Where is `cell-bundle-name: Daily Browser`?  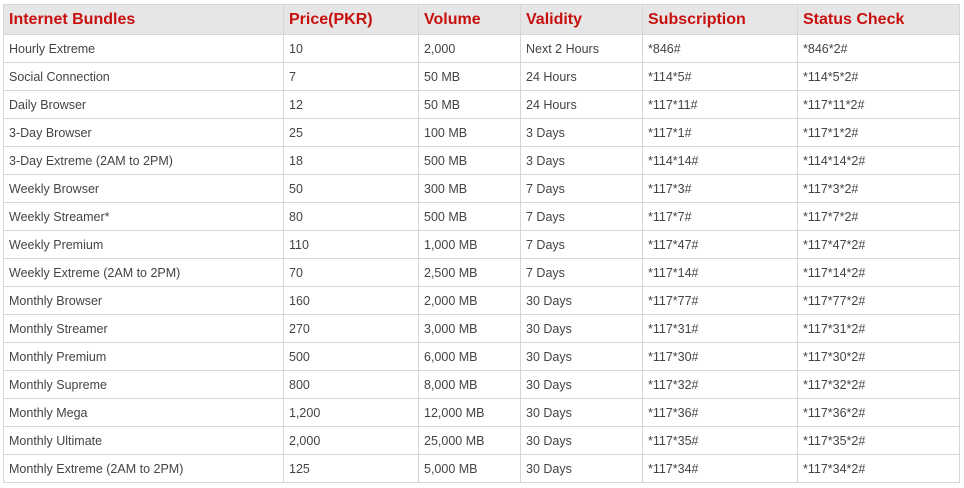
cell-bundle-name: Daily Browser is located at coordinates (143, 104).